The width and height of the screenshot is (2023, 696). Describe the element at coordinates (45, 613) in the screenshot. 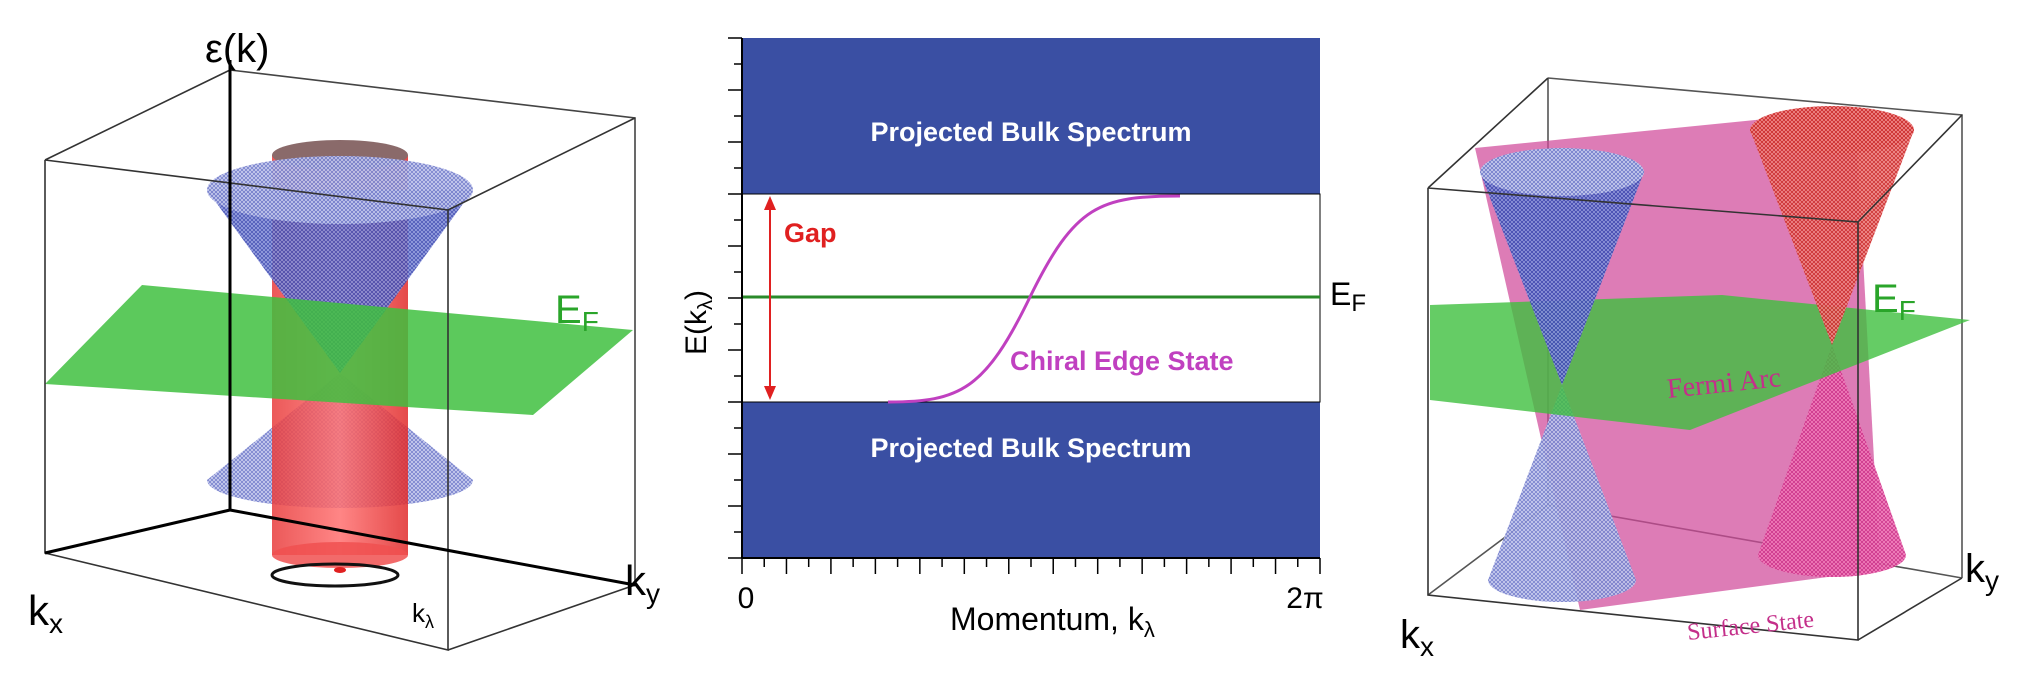

I see `left-kx-label: kx` at that location.